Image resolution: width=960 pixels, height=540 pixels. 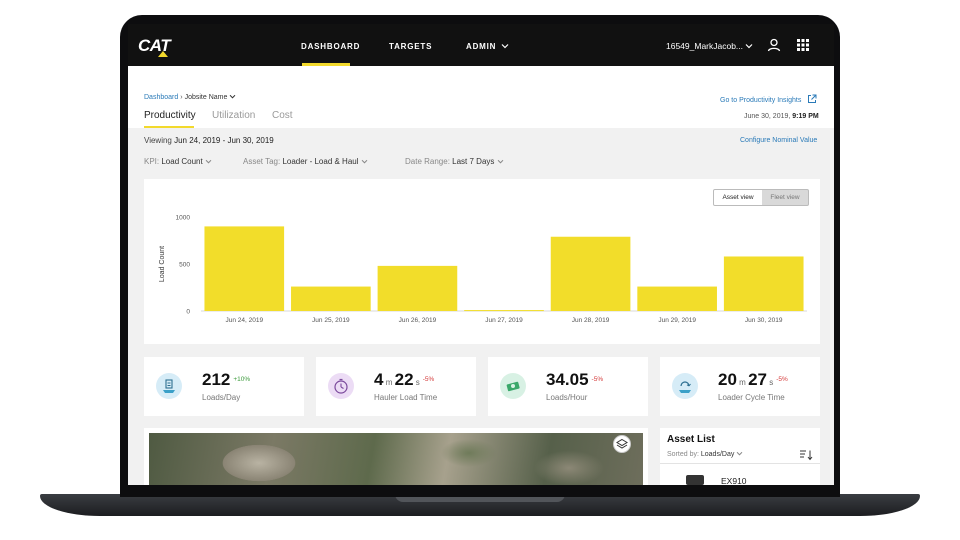 I want to click on y-axis-label: Load Count, so click(x=162, y=264).